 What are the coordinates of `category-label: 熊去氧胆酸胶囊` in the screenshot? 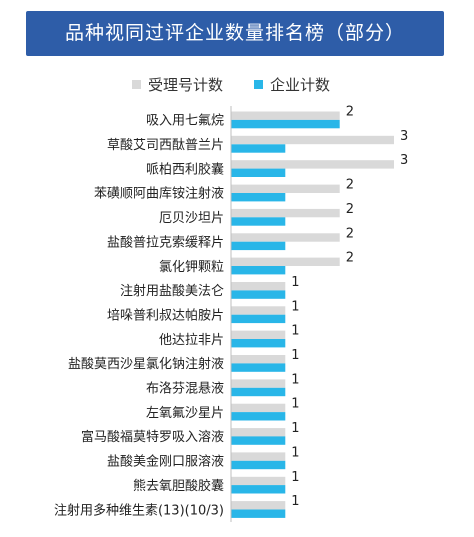 It's located at (178, 486).